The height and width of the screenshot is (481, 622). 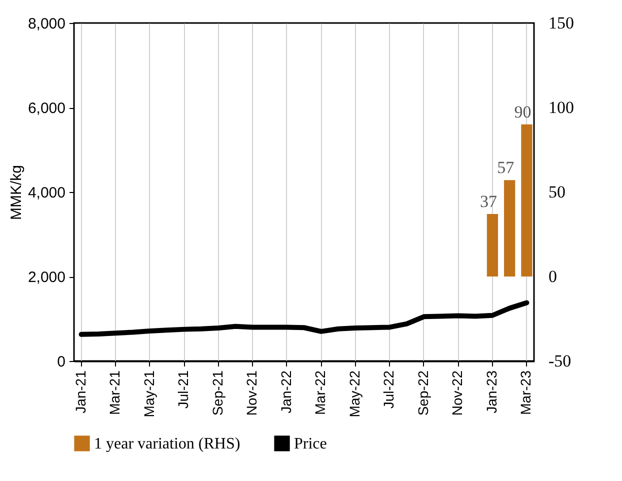 What do you see at coordinates (80, 392) in the screenshot?
I see `x-tick-label: Jan-21` at bounding box center [80, 392].